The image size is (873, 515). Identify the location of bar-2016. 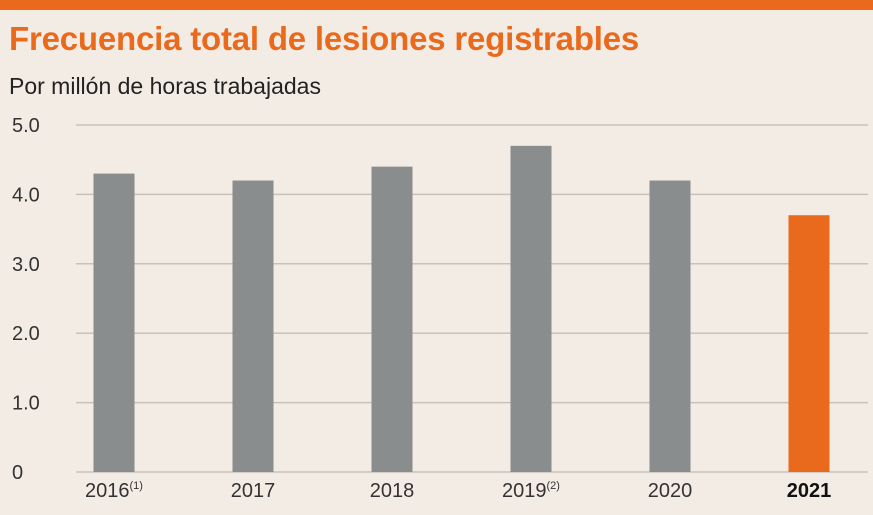
(114, 322).